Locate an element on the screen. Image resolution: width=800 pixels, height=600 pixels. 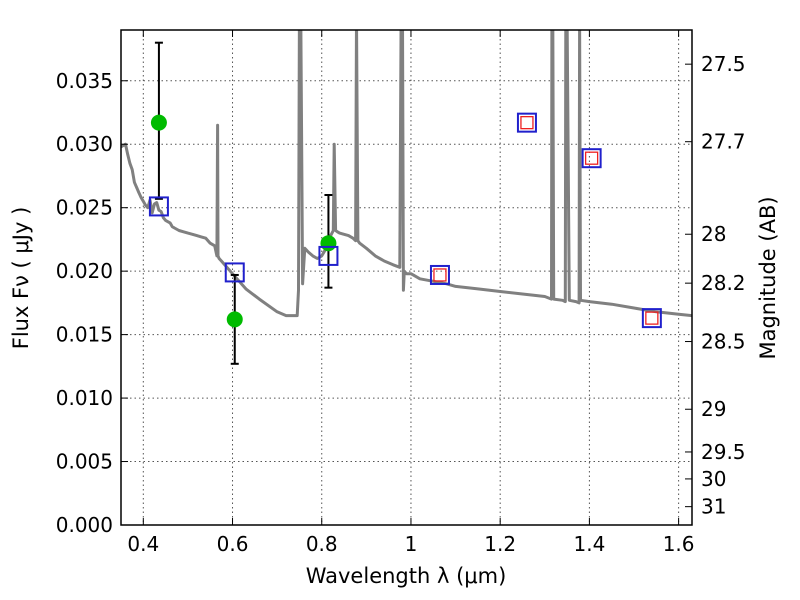
y2-tick-label: 30 is located at coordinates (713, 479).